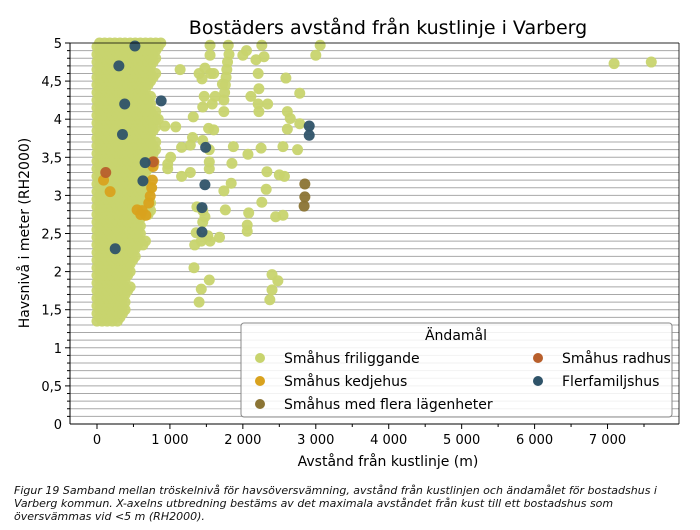 This screenshot has height=530, width=700. What do you see at coordinates (58, 425) in the screenshot?
I see `y-tick-label: 0` at bounding box center [58, 425].